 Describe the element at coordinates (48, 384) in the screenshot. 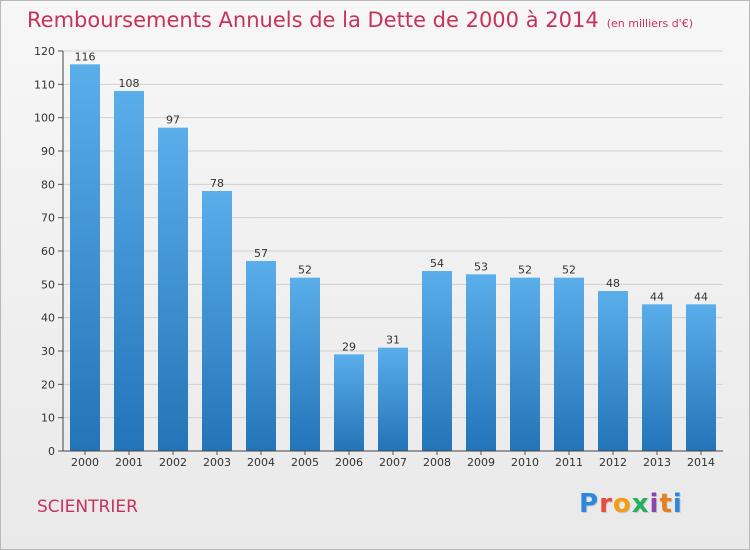

I see `y-tick-label: 20` at that location.